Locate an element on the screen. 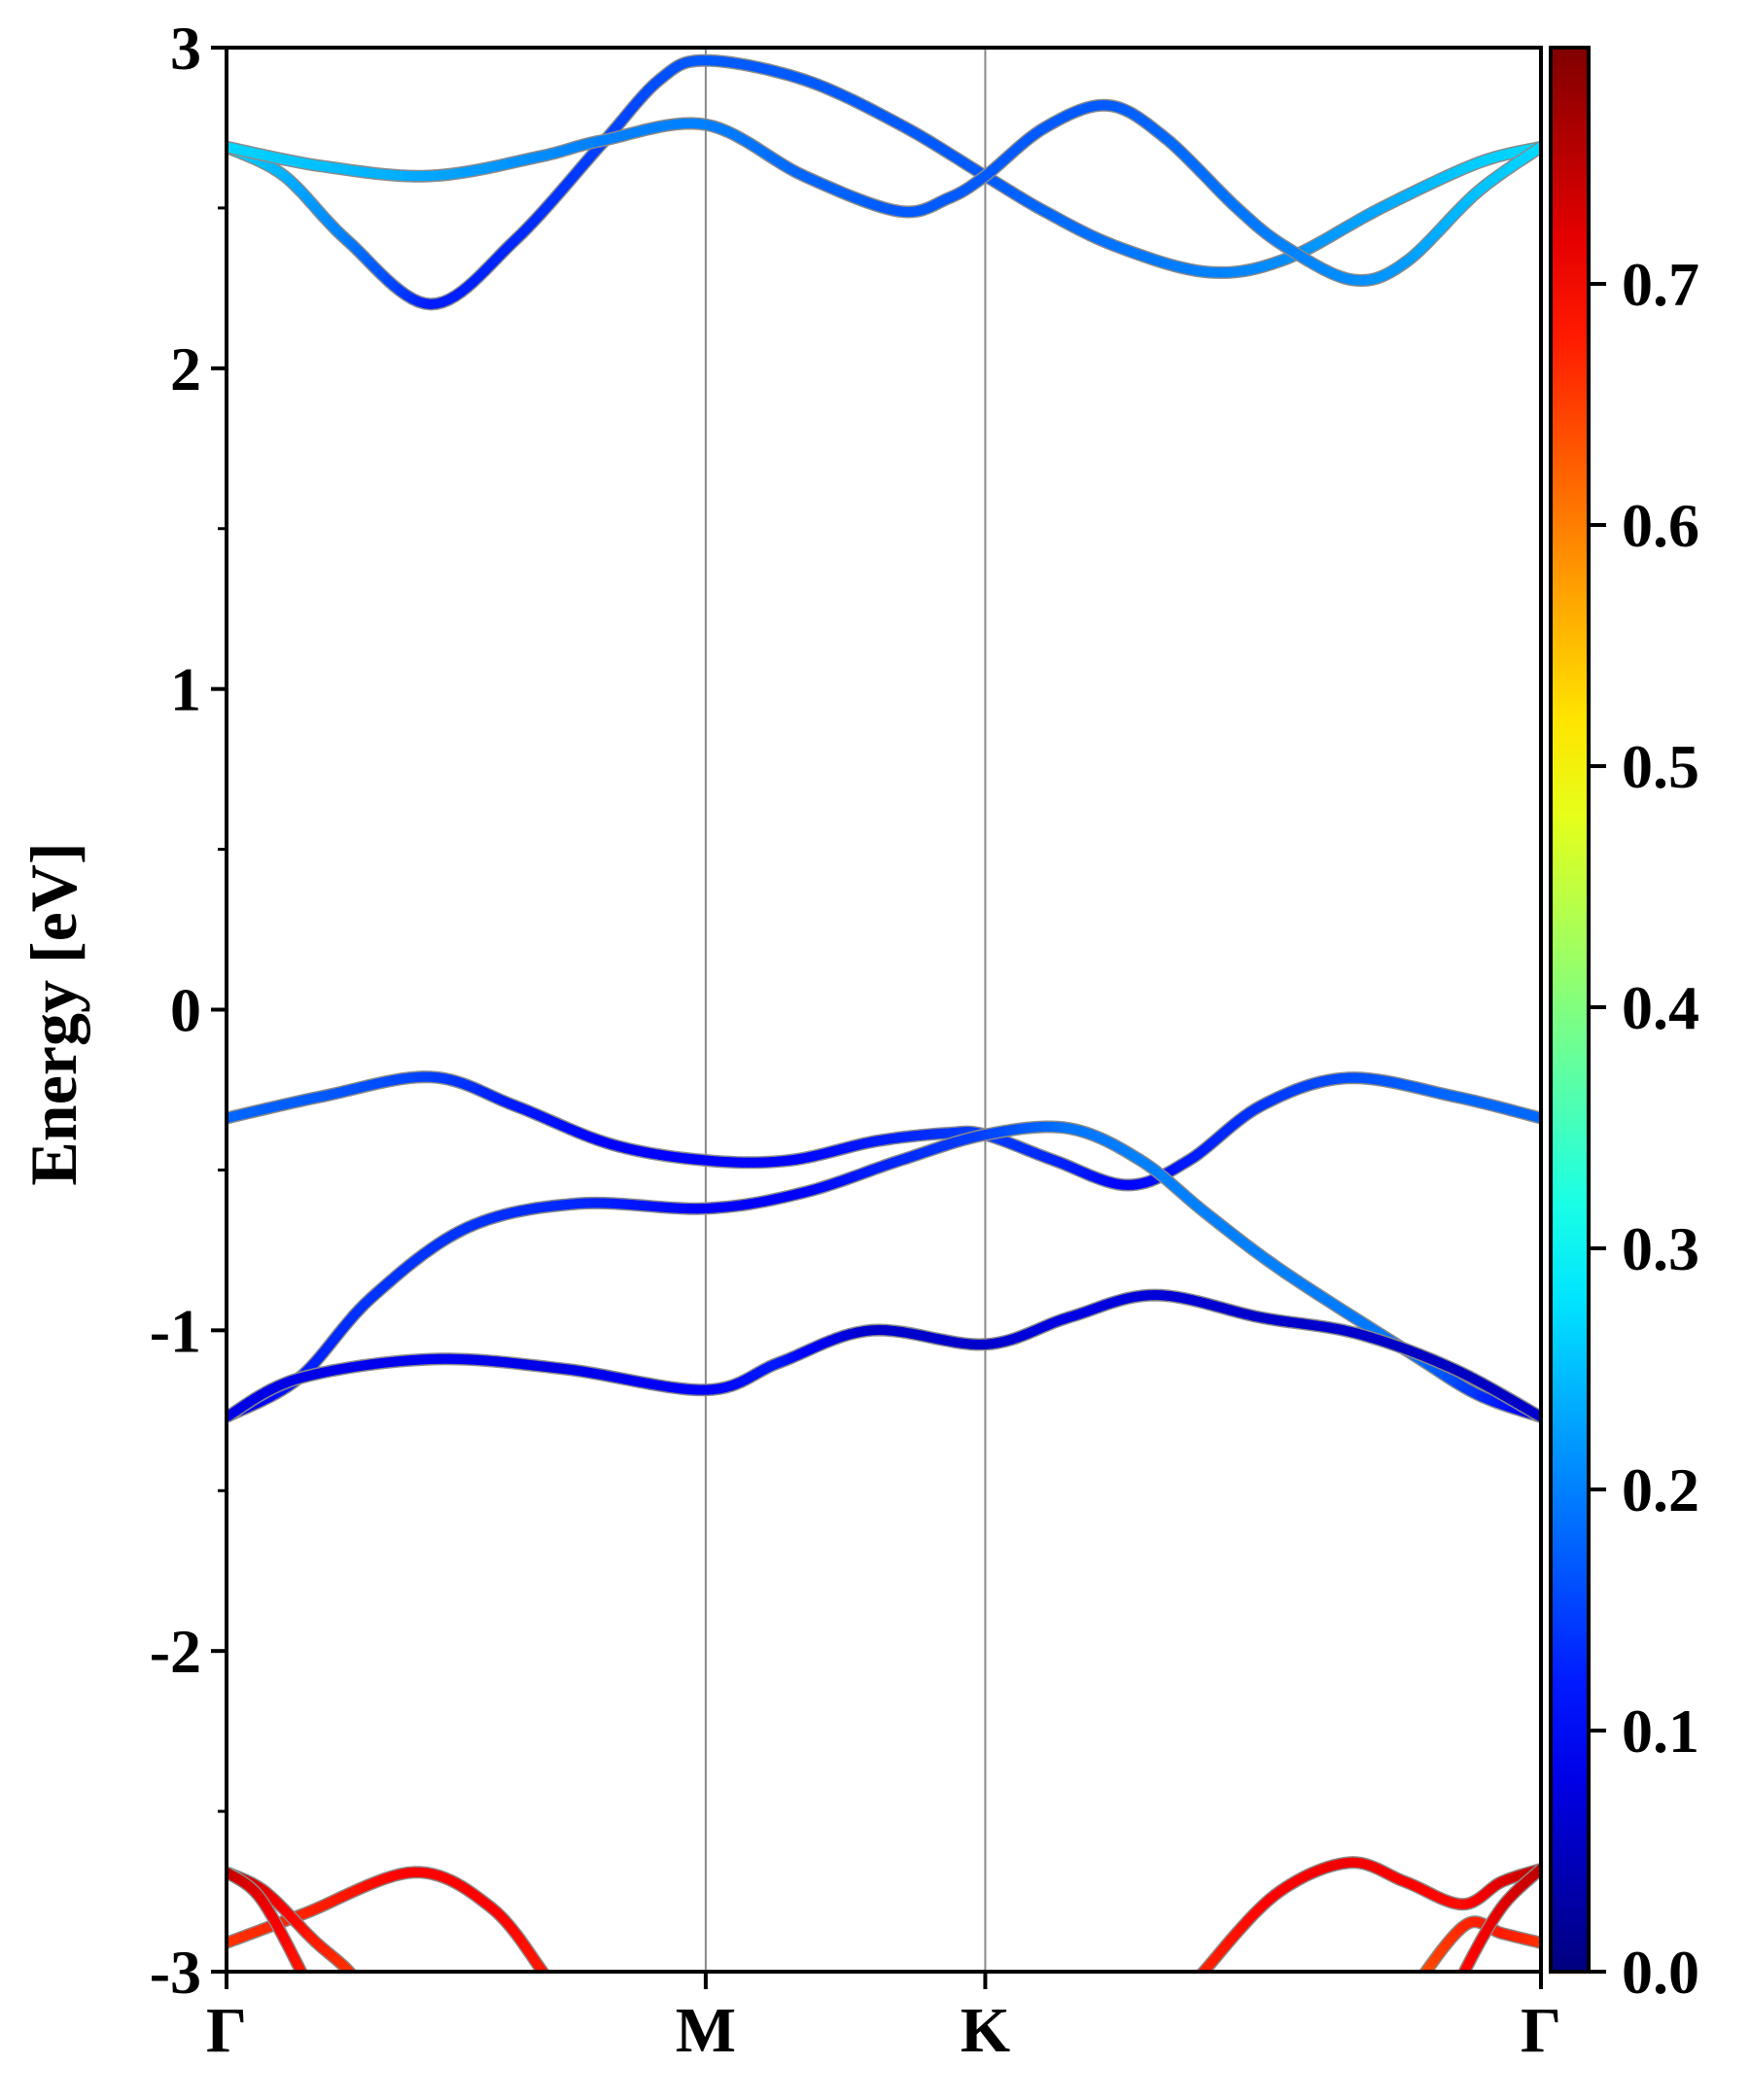 The height and width of the screenshot is (2100, 1750). y-tick-label: -2 is located at coordinates (175, 1651).